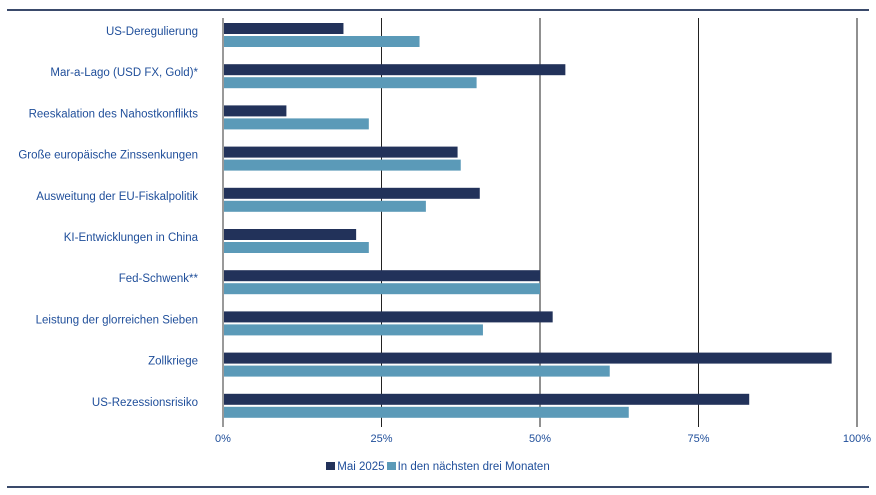 This screenshot has height=495, width=876. I want to click on category-label: Mar-a-Lago (USD FX, Gold)*, so click(124, 73).